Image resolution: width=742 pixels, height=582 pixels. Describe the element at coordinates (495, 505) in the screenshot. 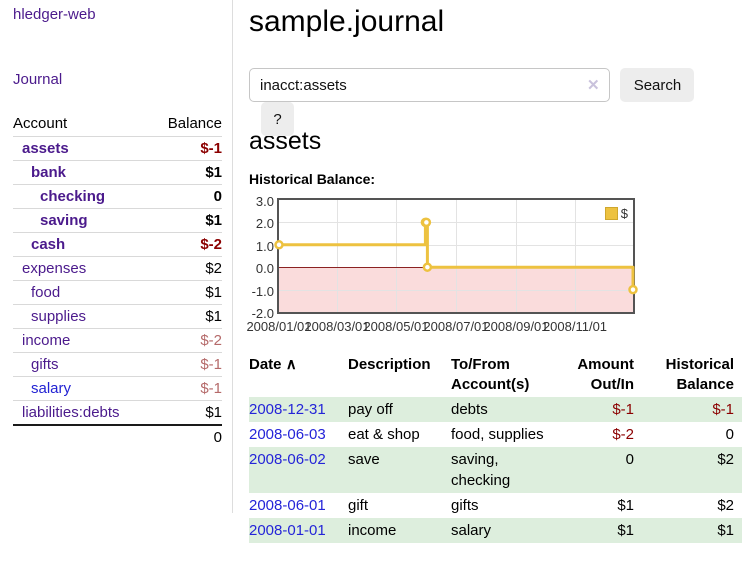

I see `transaction-row: 2008-06-01 gift gifts $1 $2` at that location.